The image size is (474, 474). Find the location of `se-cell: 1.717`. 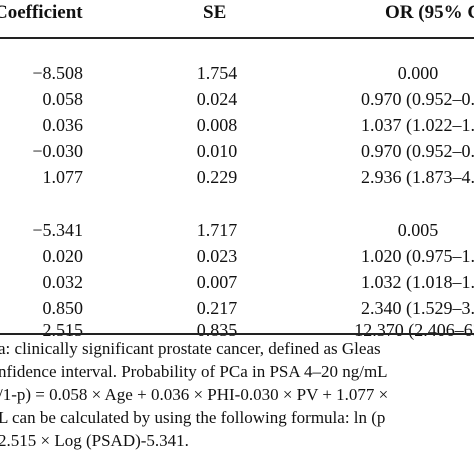

se-cell: 1.717 is located at coordinates (217, 230).